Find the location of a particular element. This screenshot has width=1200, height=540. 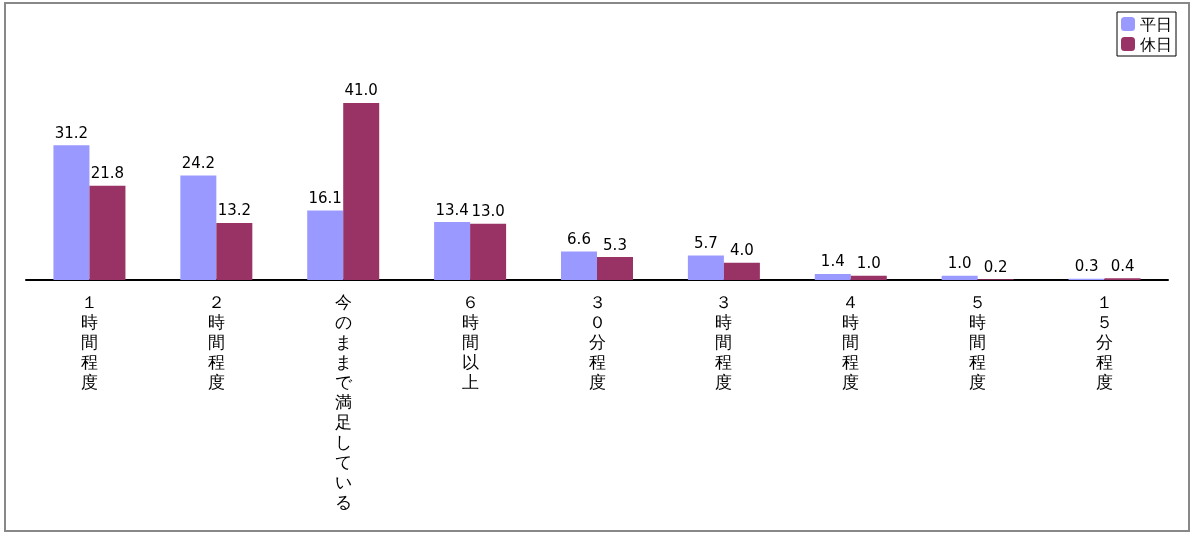

data-label: 5.3 is located at coordinates (615, 244).